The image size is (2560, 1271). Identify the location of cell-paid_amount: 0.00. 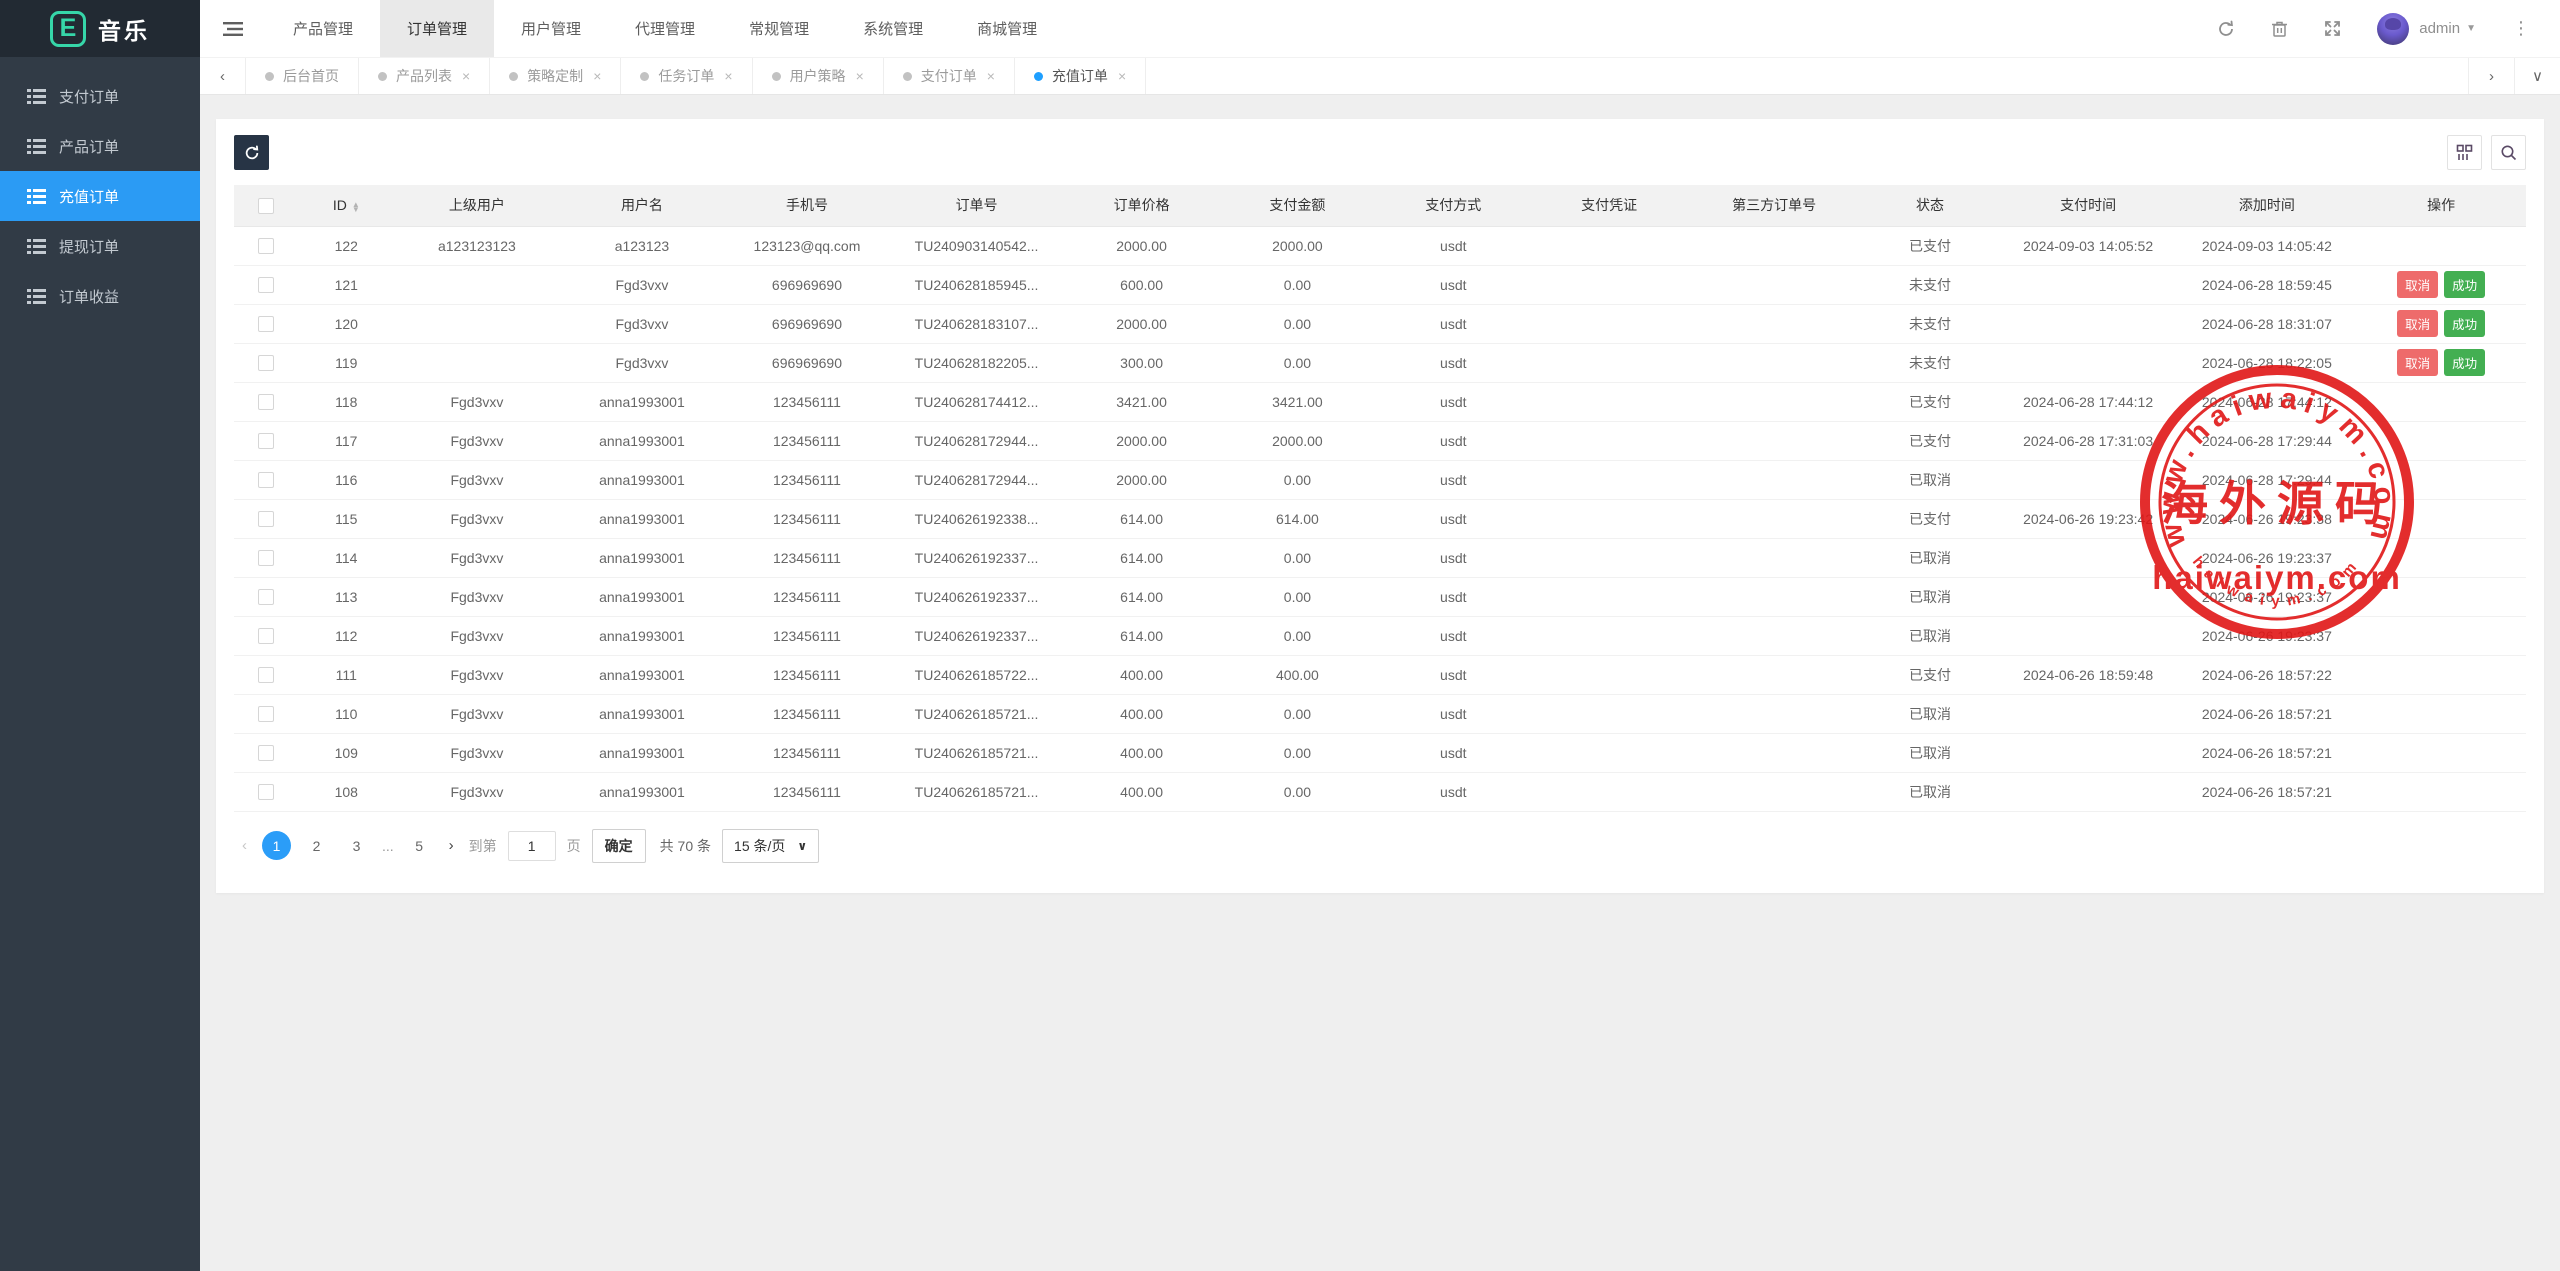
(1297, 480).